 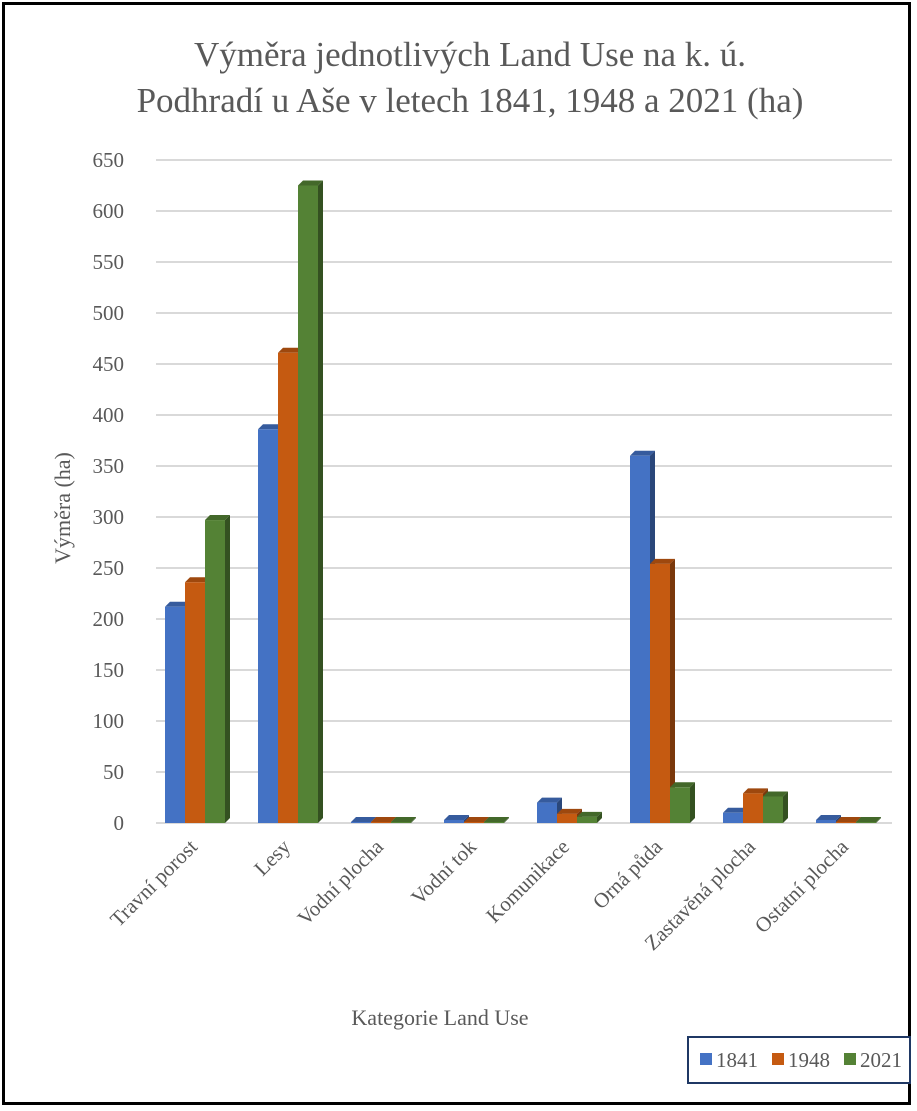 What do you see at coordinates (113, 772) in the screenshot?
I see `y-tick-label: 50` at bounding box center [113, 772].